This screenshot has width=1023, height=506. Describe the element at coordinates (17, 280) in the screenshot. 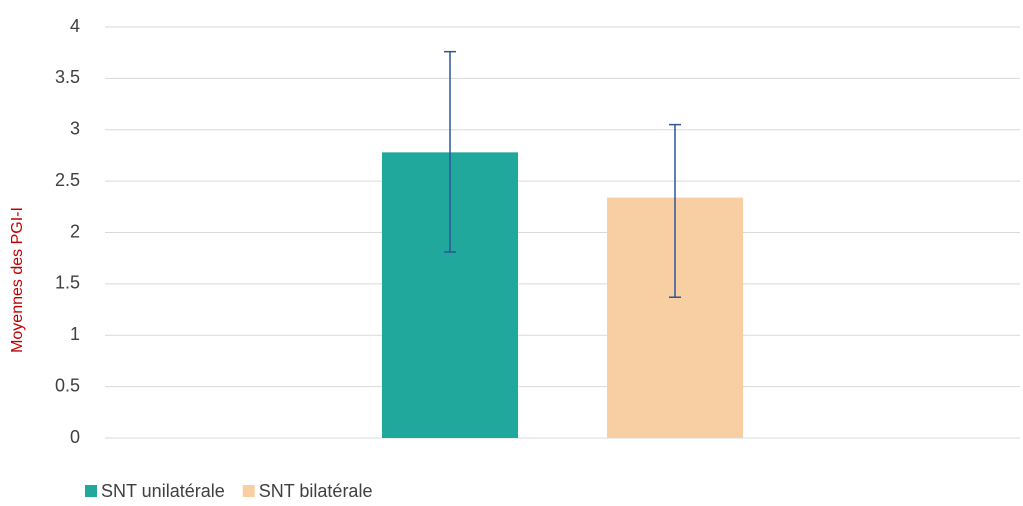

I see `y-axis-label: Moyennes des PGI-I` at that location.